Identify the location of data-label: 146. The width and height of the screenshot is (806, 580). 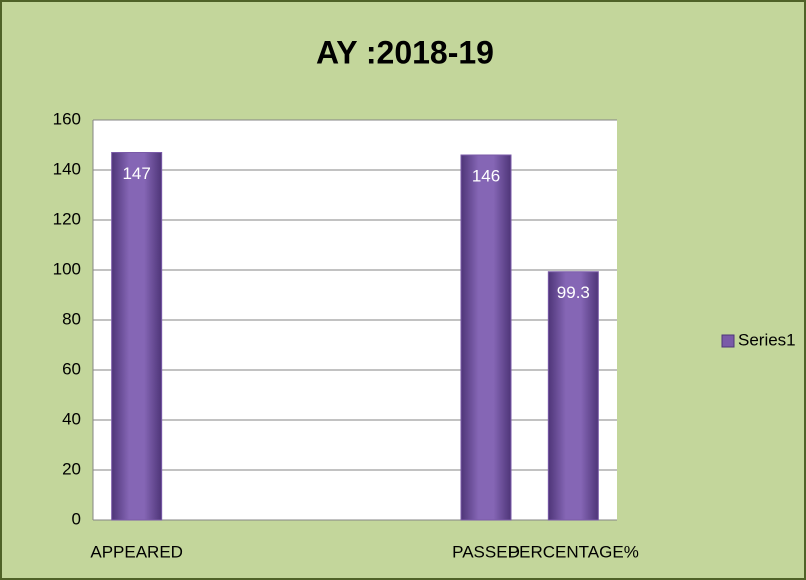
(486, 175).